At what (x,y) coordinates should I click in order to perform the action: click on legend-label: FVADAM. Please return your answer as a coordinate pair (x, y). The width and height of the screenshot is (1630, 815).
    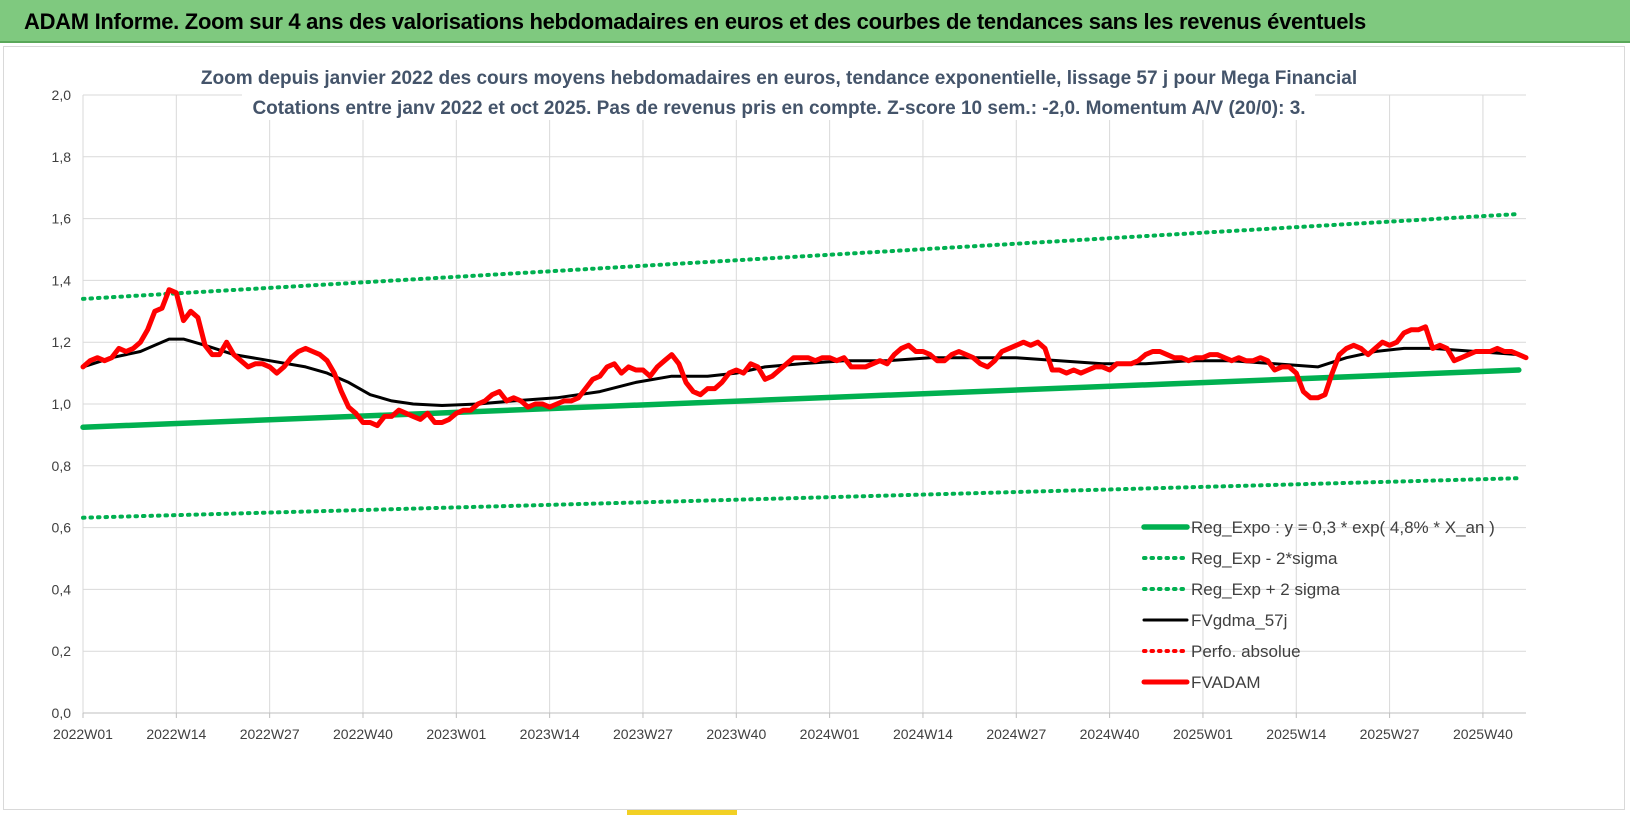
    Looking at the image, I should click on (1226, 682).